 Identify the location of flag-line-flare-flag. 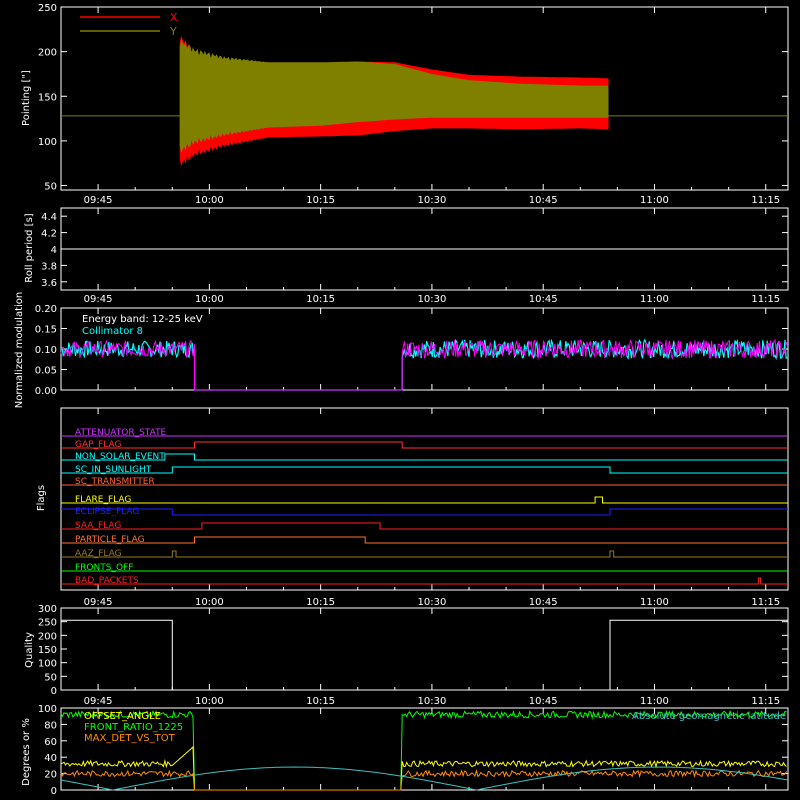
(424, 500).